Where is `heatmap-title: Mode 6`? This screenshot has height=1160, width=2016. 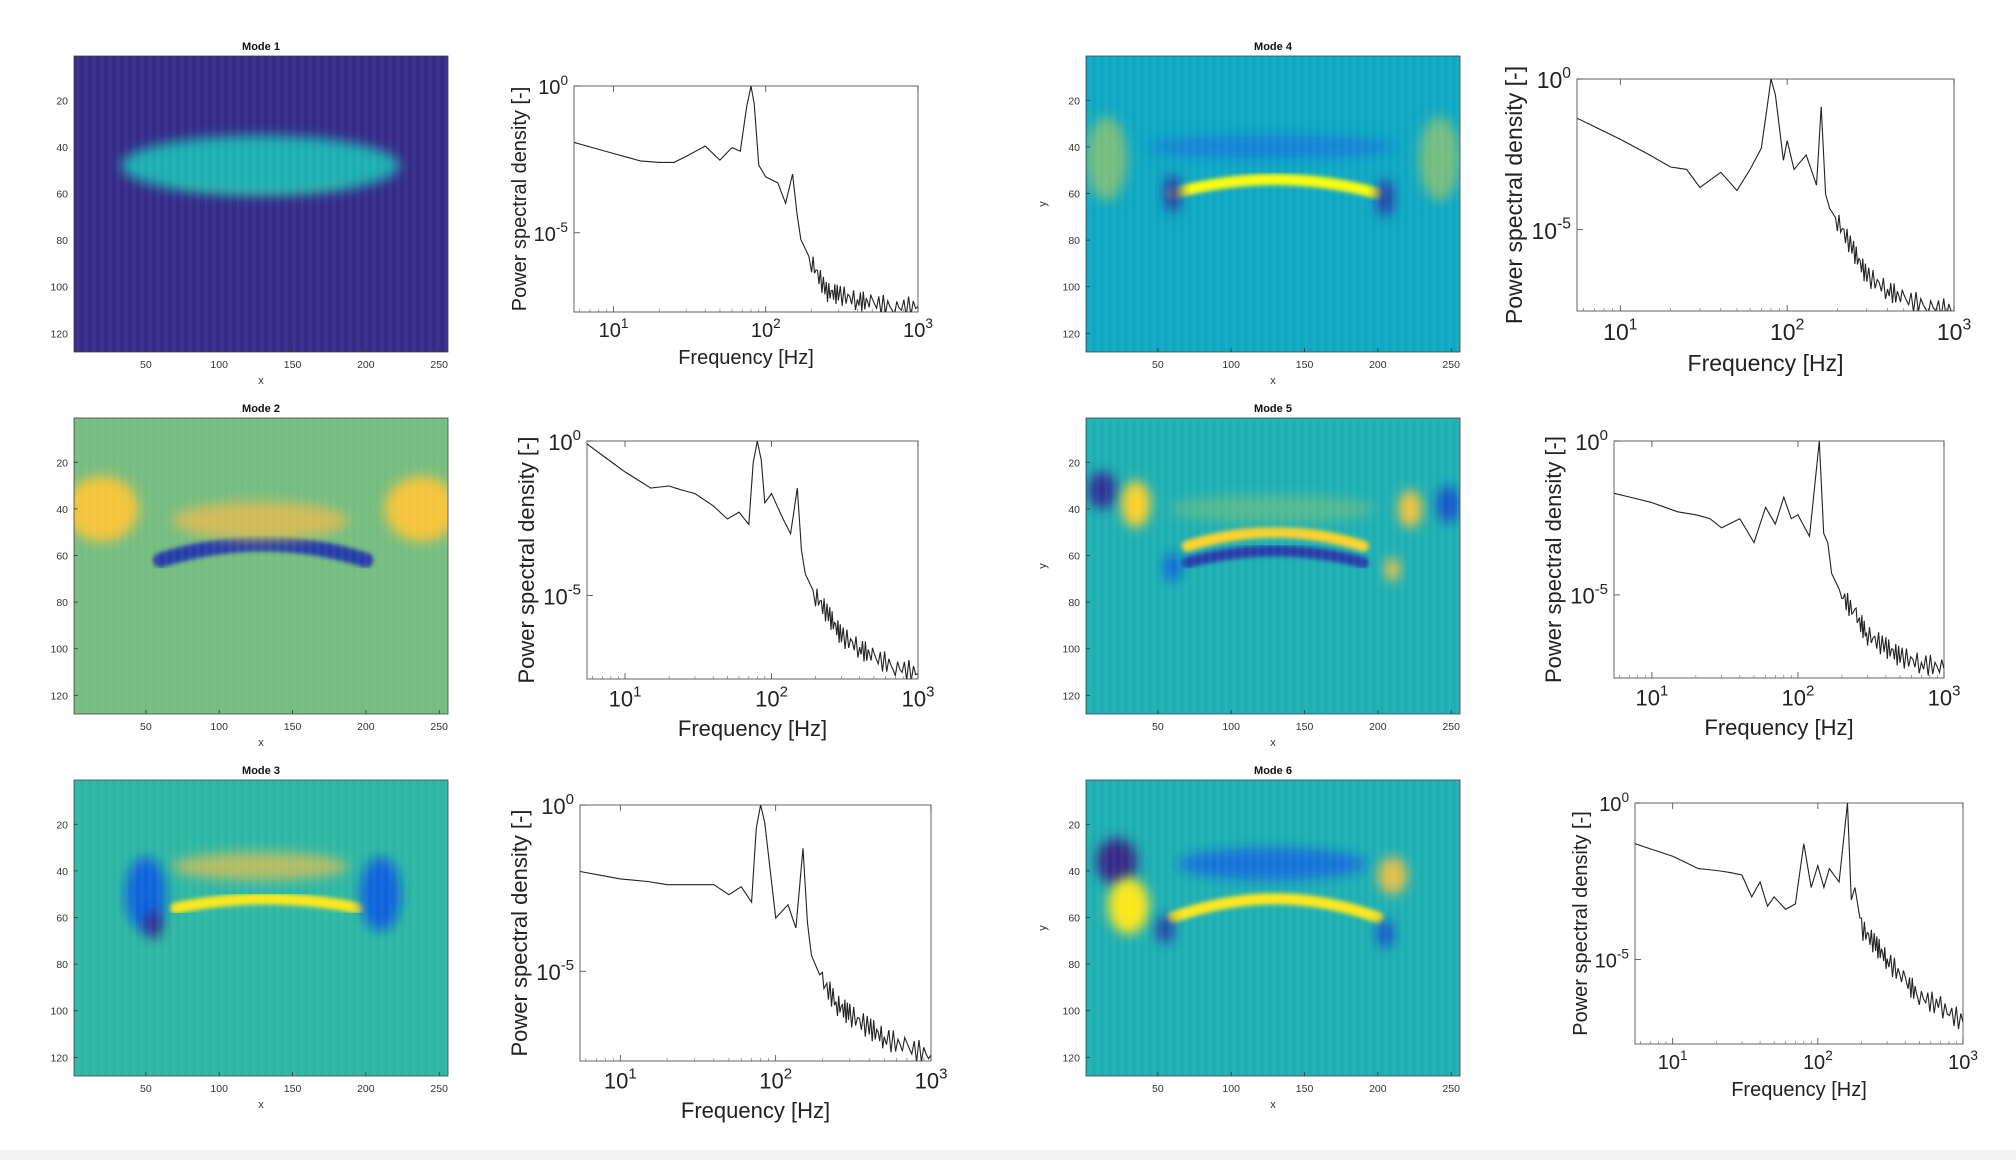
heatmap-title: Mode 6 is located at coordinates (1273, 771).